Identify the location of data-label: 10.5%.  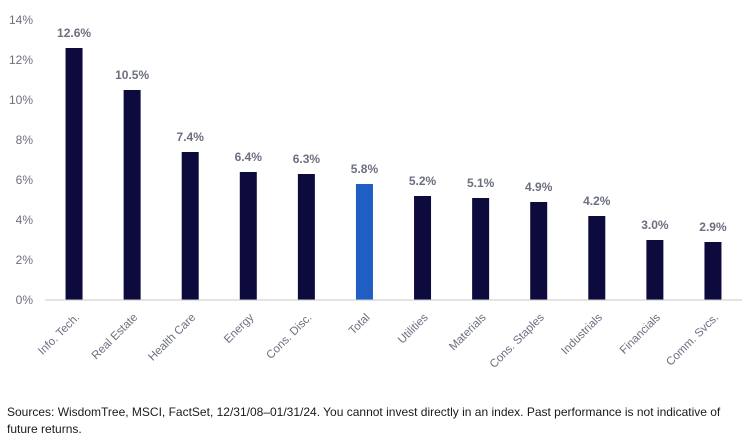
(132, 75).